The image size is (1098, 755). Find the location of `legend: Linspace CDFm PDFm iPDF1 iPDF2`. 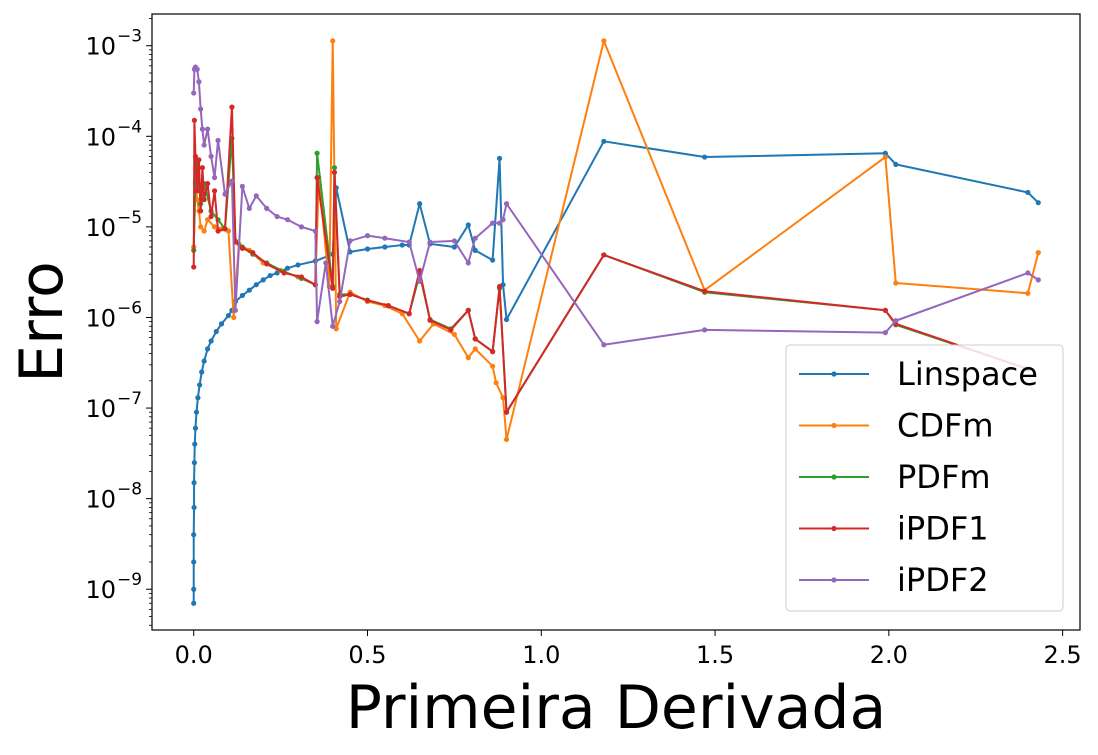

legend: Linspace CDFm PDFm iPDF1 iPDF2 is located at coordinates (924, 478).